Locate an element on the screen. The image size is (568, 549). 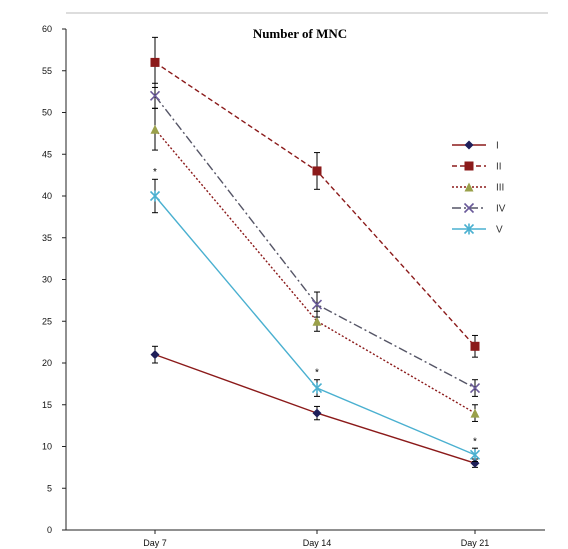
legend-label: III is located at coordinates (500, 188).